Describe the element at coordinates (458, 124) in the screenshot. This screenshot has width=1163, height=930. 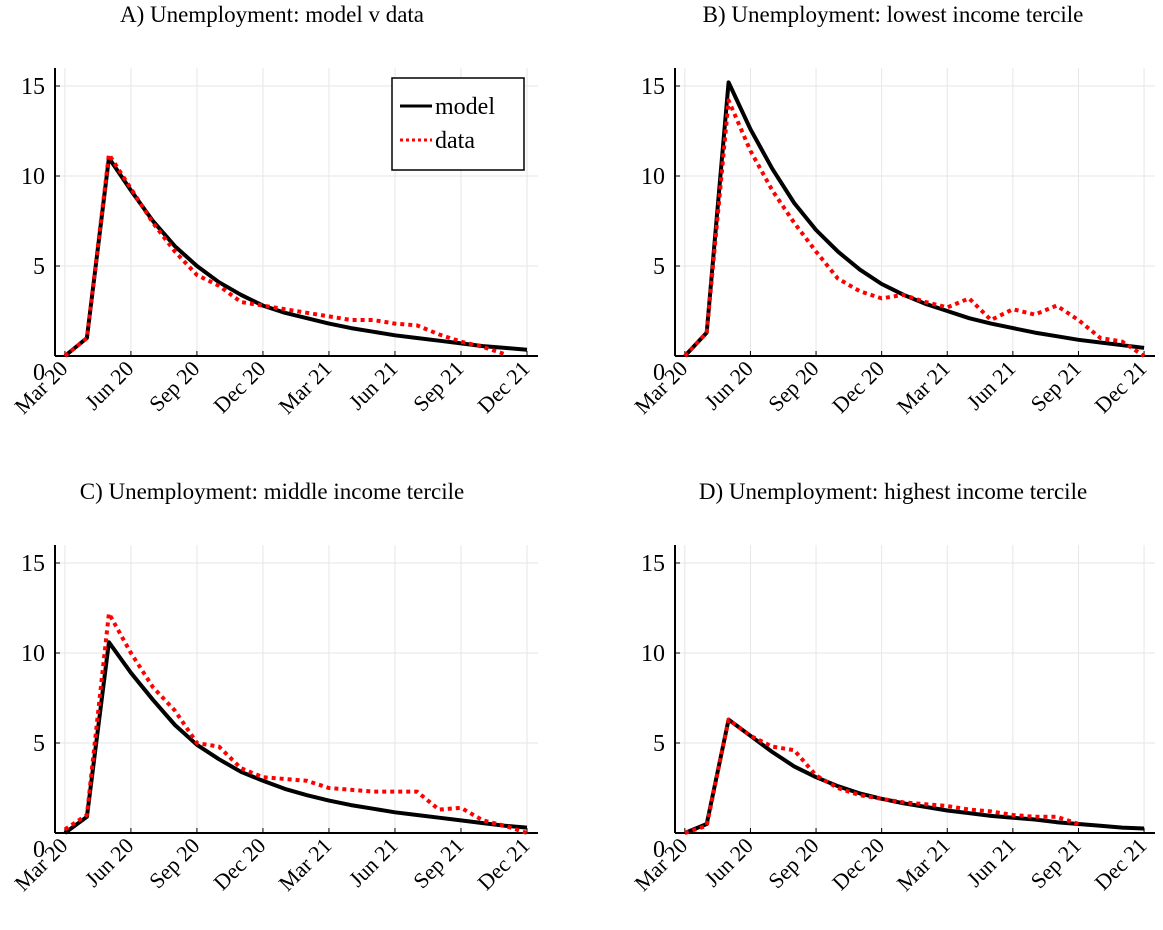
I see `legend-box` at that location.